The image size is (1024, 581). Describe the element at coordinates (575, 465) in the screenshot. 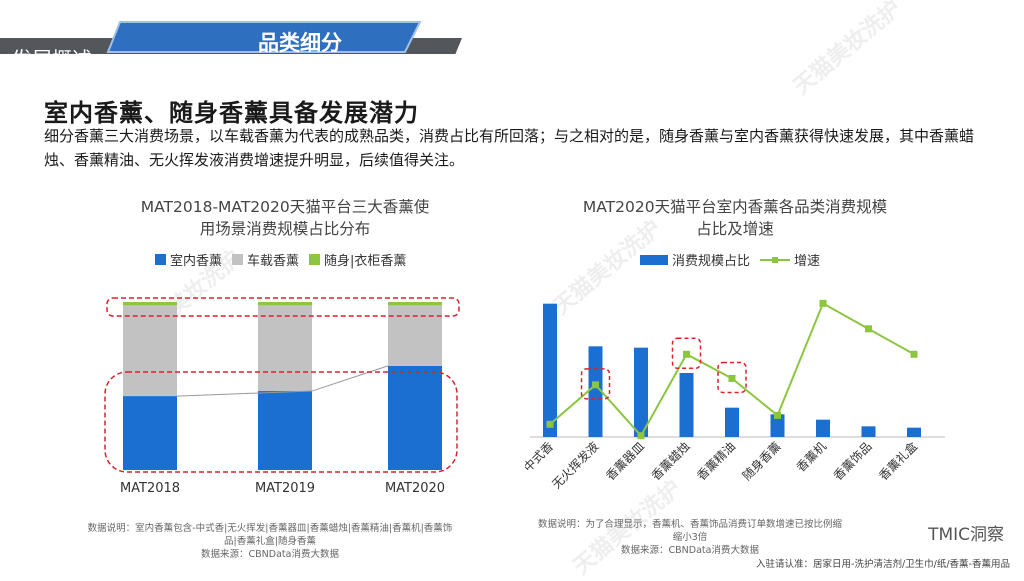

I see `tick-label: 无火挥发液` at that location.